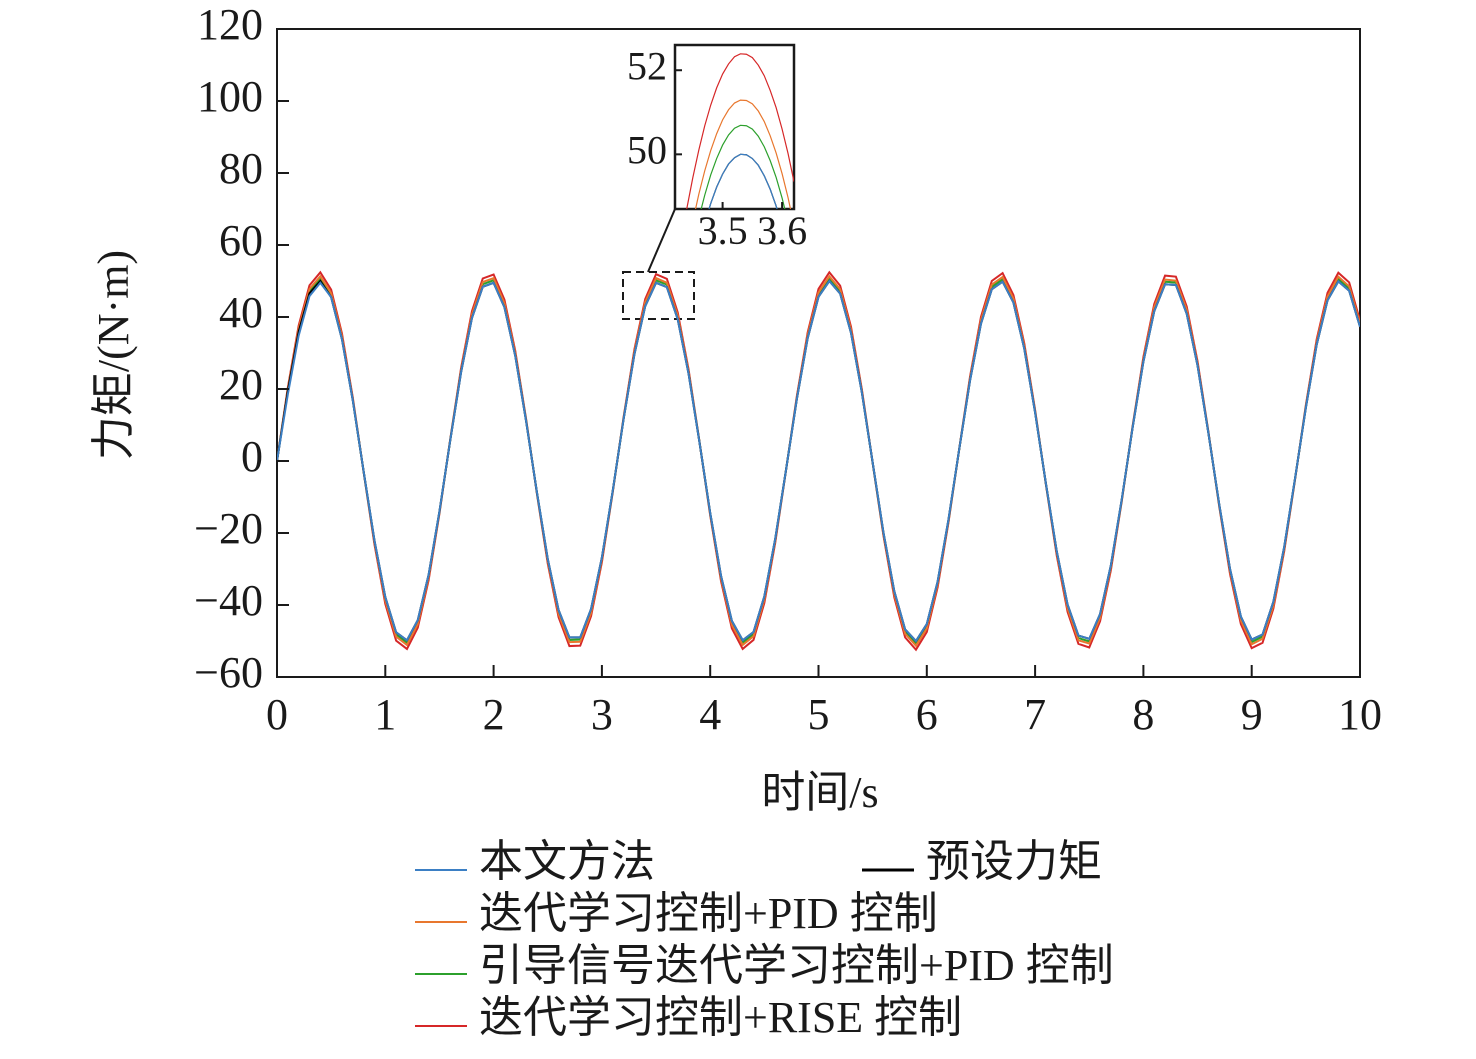  What do you see at coordinates (230, 24) in the screenshot?
I see `y-tick-label: 120` at bounding box center [230, 24].